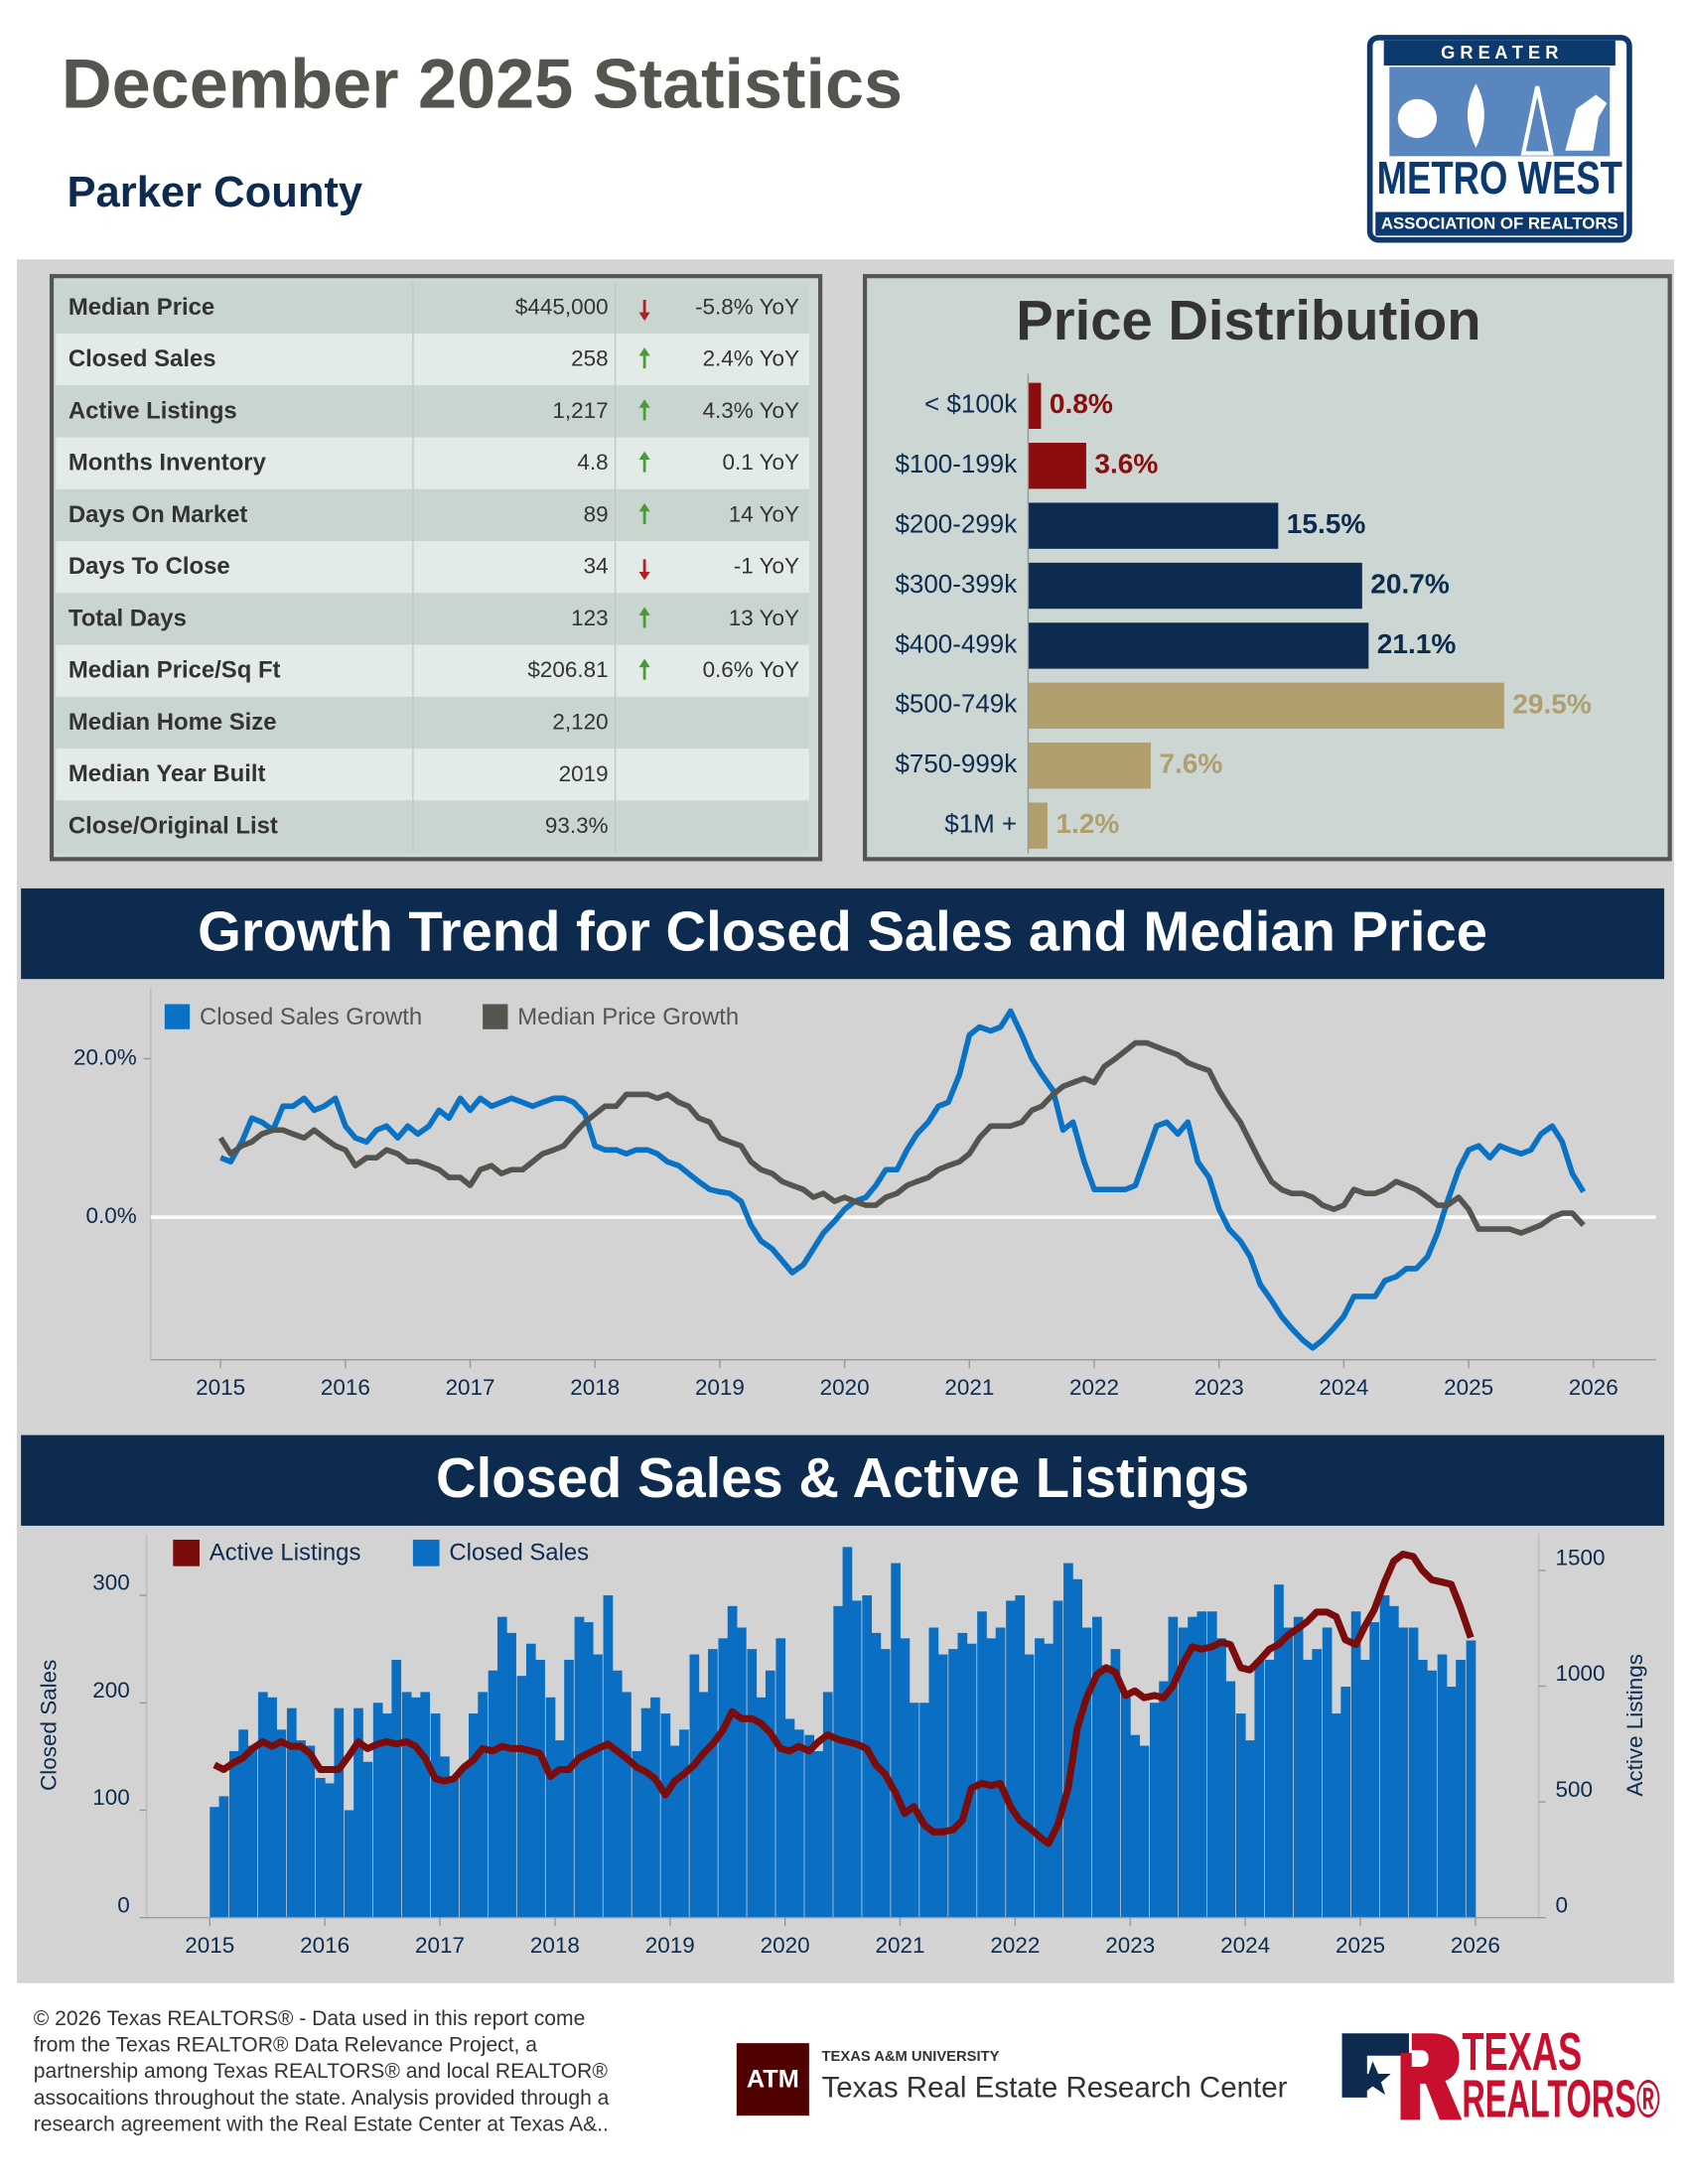 The width and height of the screenshot is (1688, 2184). I want to click on realtors-line2: REALTORS®, so click(1560, 2100).